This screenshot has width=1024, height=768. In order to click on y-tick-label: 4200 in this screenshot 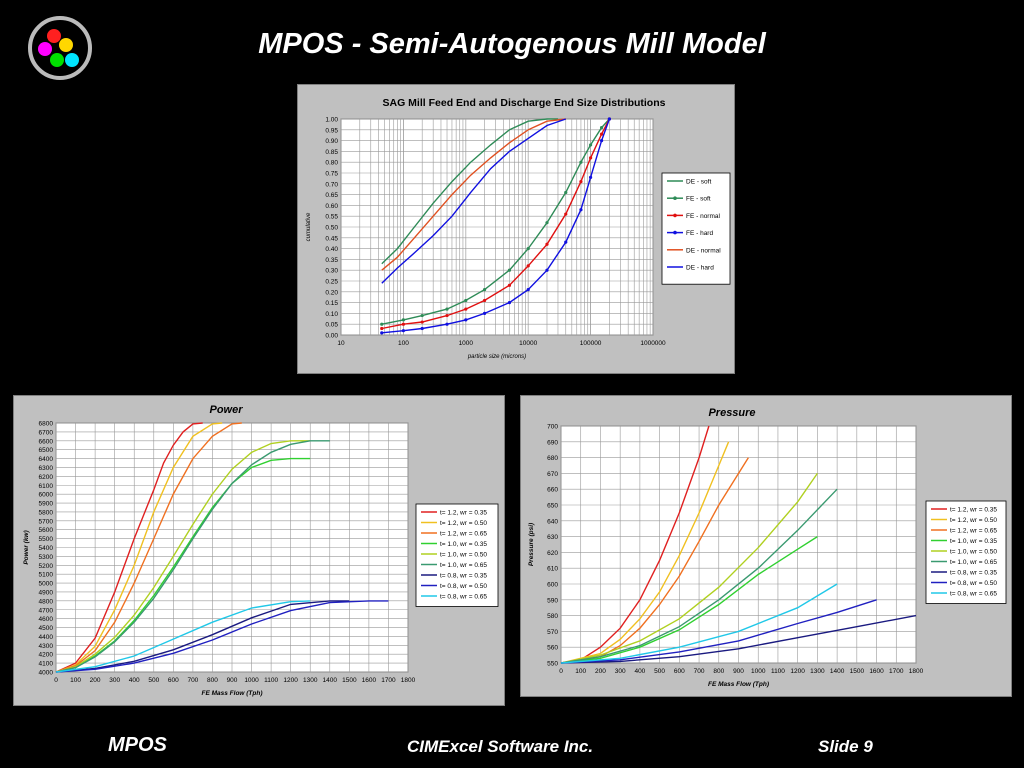, I will do `click(46, 655)`.